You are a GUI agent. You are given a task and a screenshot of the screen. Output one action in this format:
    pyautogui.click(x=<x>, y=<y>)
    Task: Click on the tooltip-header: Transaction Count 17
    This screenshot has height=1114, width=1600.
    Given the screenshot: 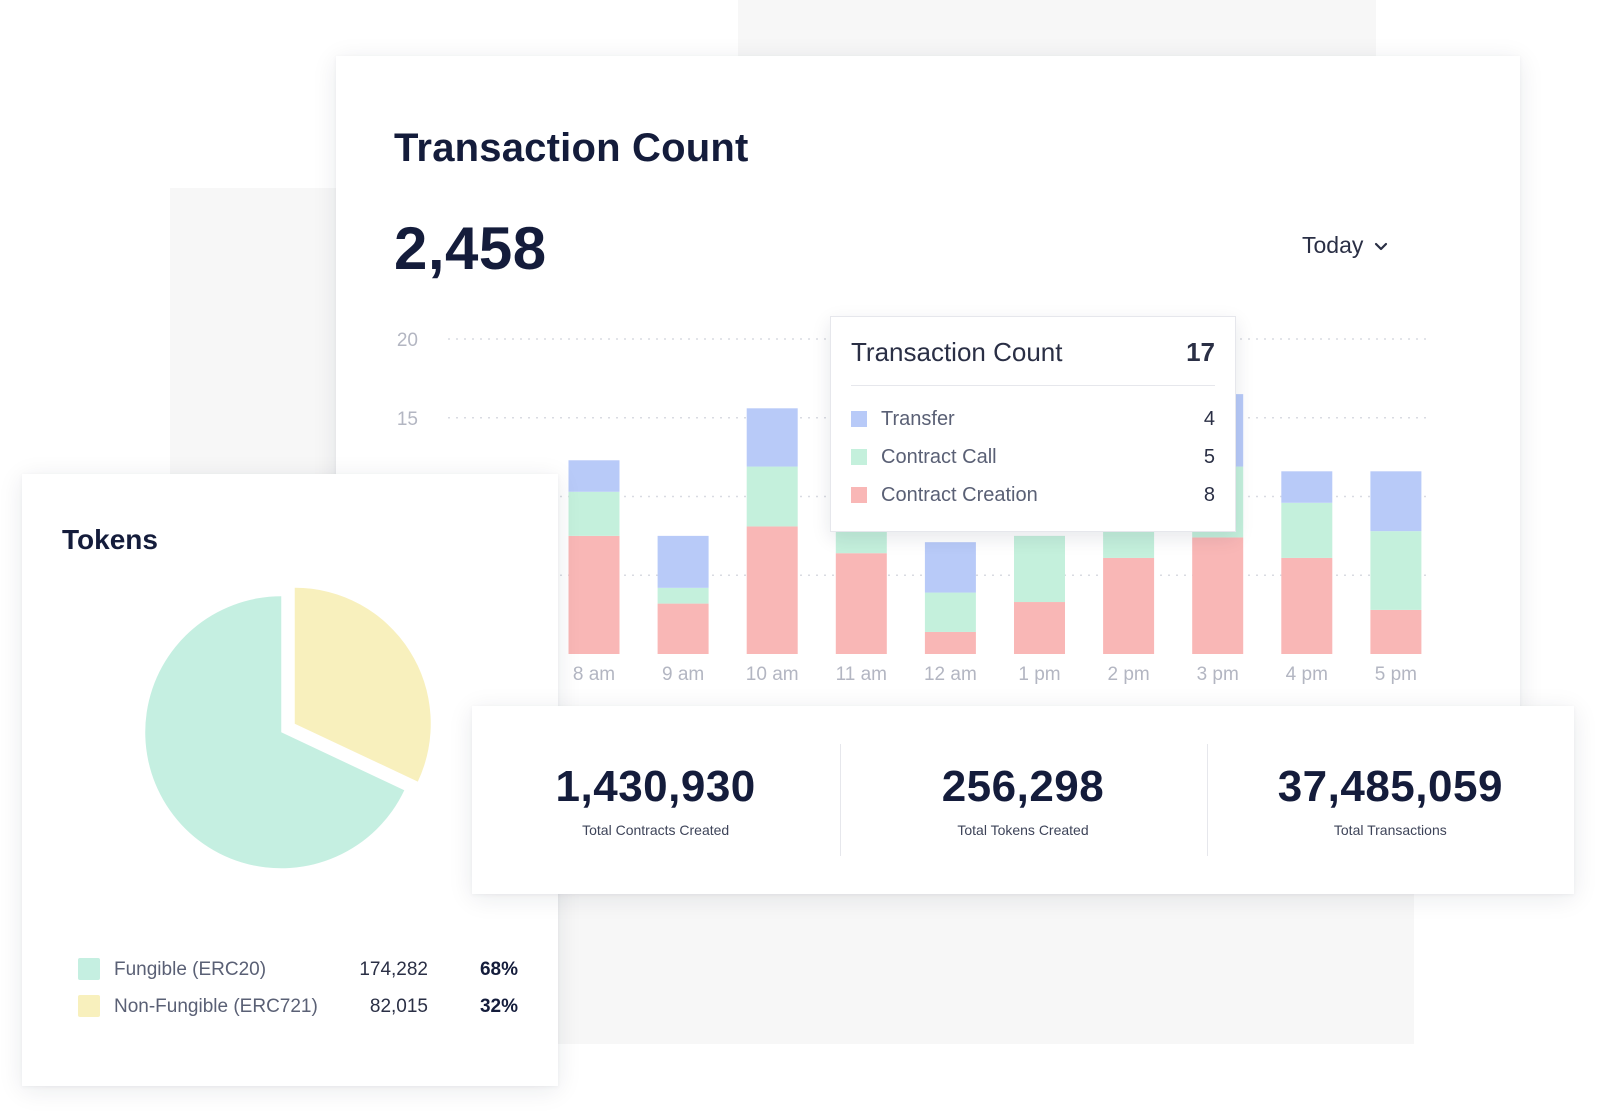 What is the action you would take?
    pyautogui.click(x=1033, y=361)
    